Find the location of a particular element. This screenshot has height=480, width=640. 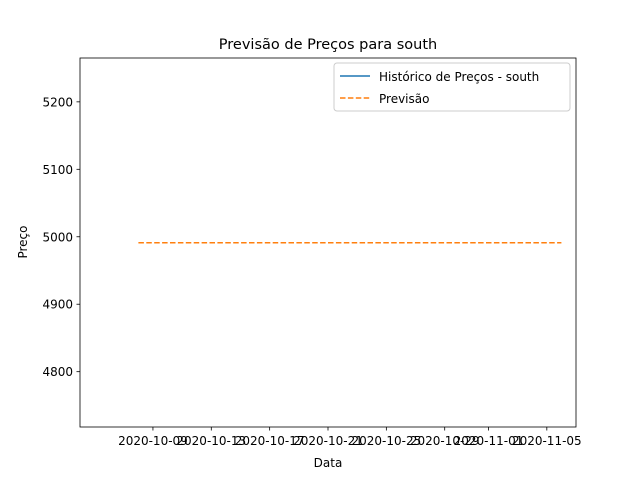

x-tick-label: 2020-10-17 is located at coordinates (270, 441).